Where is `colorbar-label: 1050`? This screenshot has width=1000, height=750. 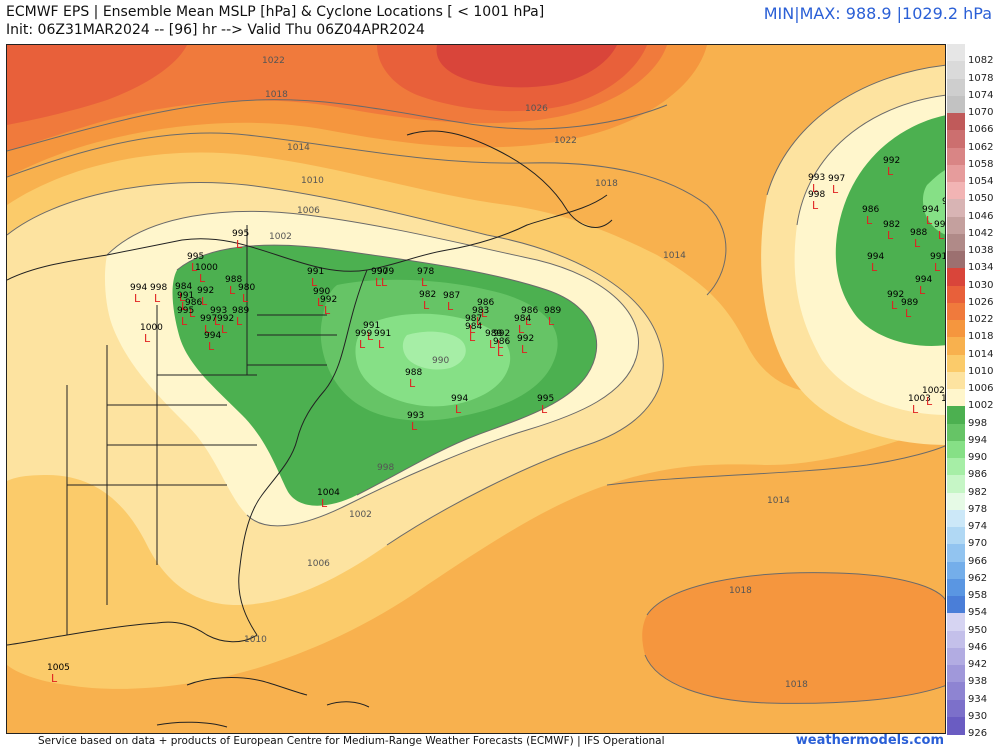 colorbar-label: 1050 is located at coordinates (981, 199).